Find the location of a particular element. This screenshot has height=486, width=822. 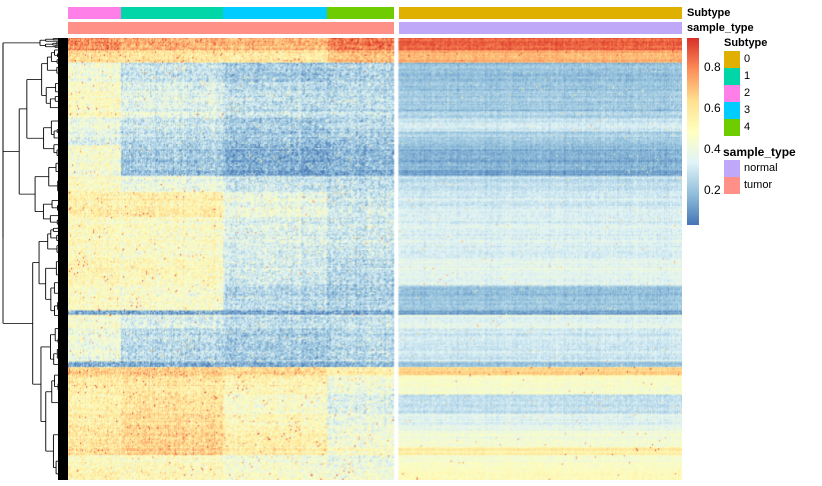

color-scale-bar is located at coordinates (693, 131).